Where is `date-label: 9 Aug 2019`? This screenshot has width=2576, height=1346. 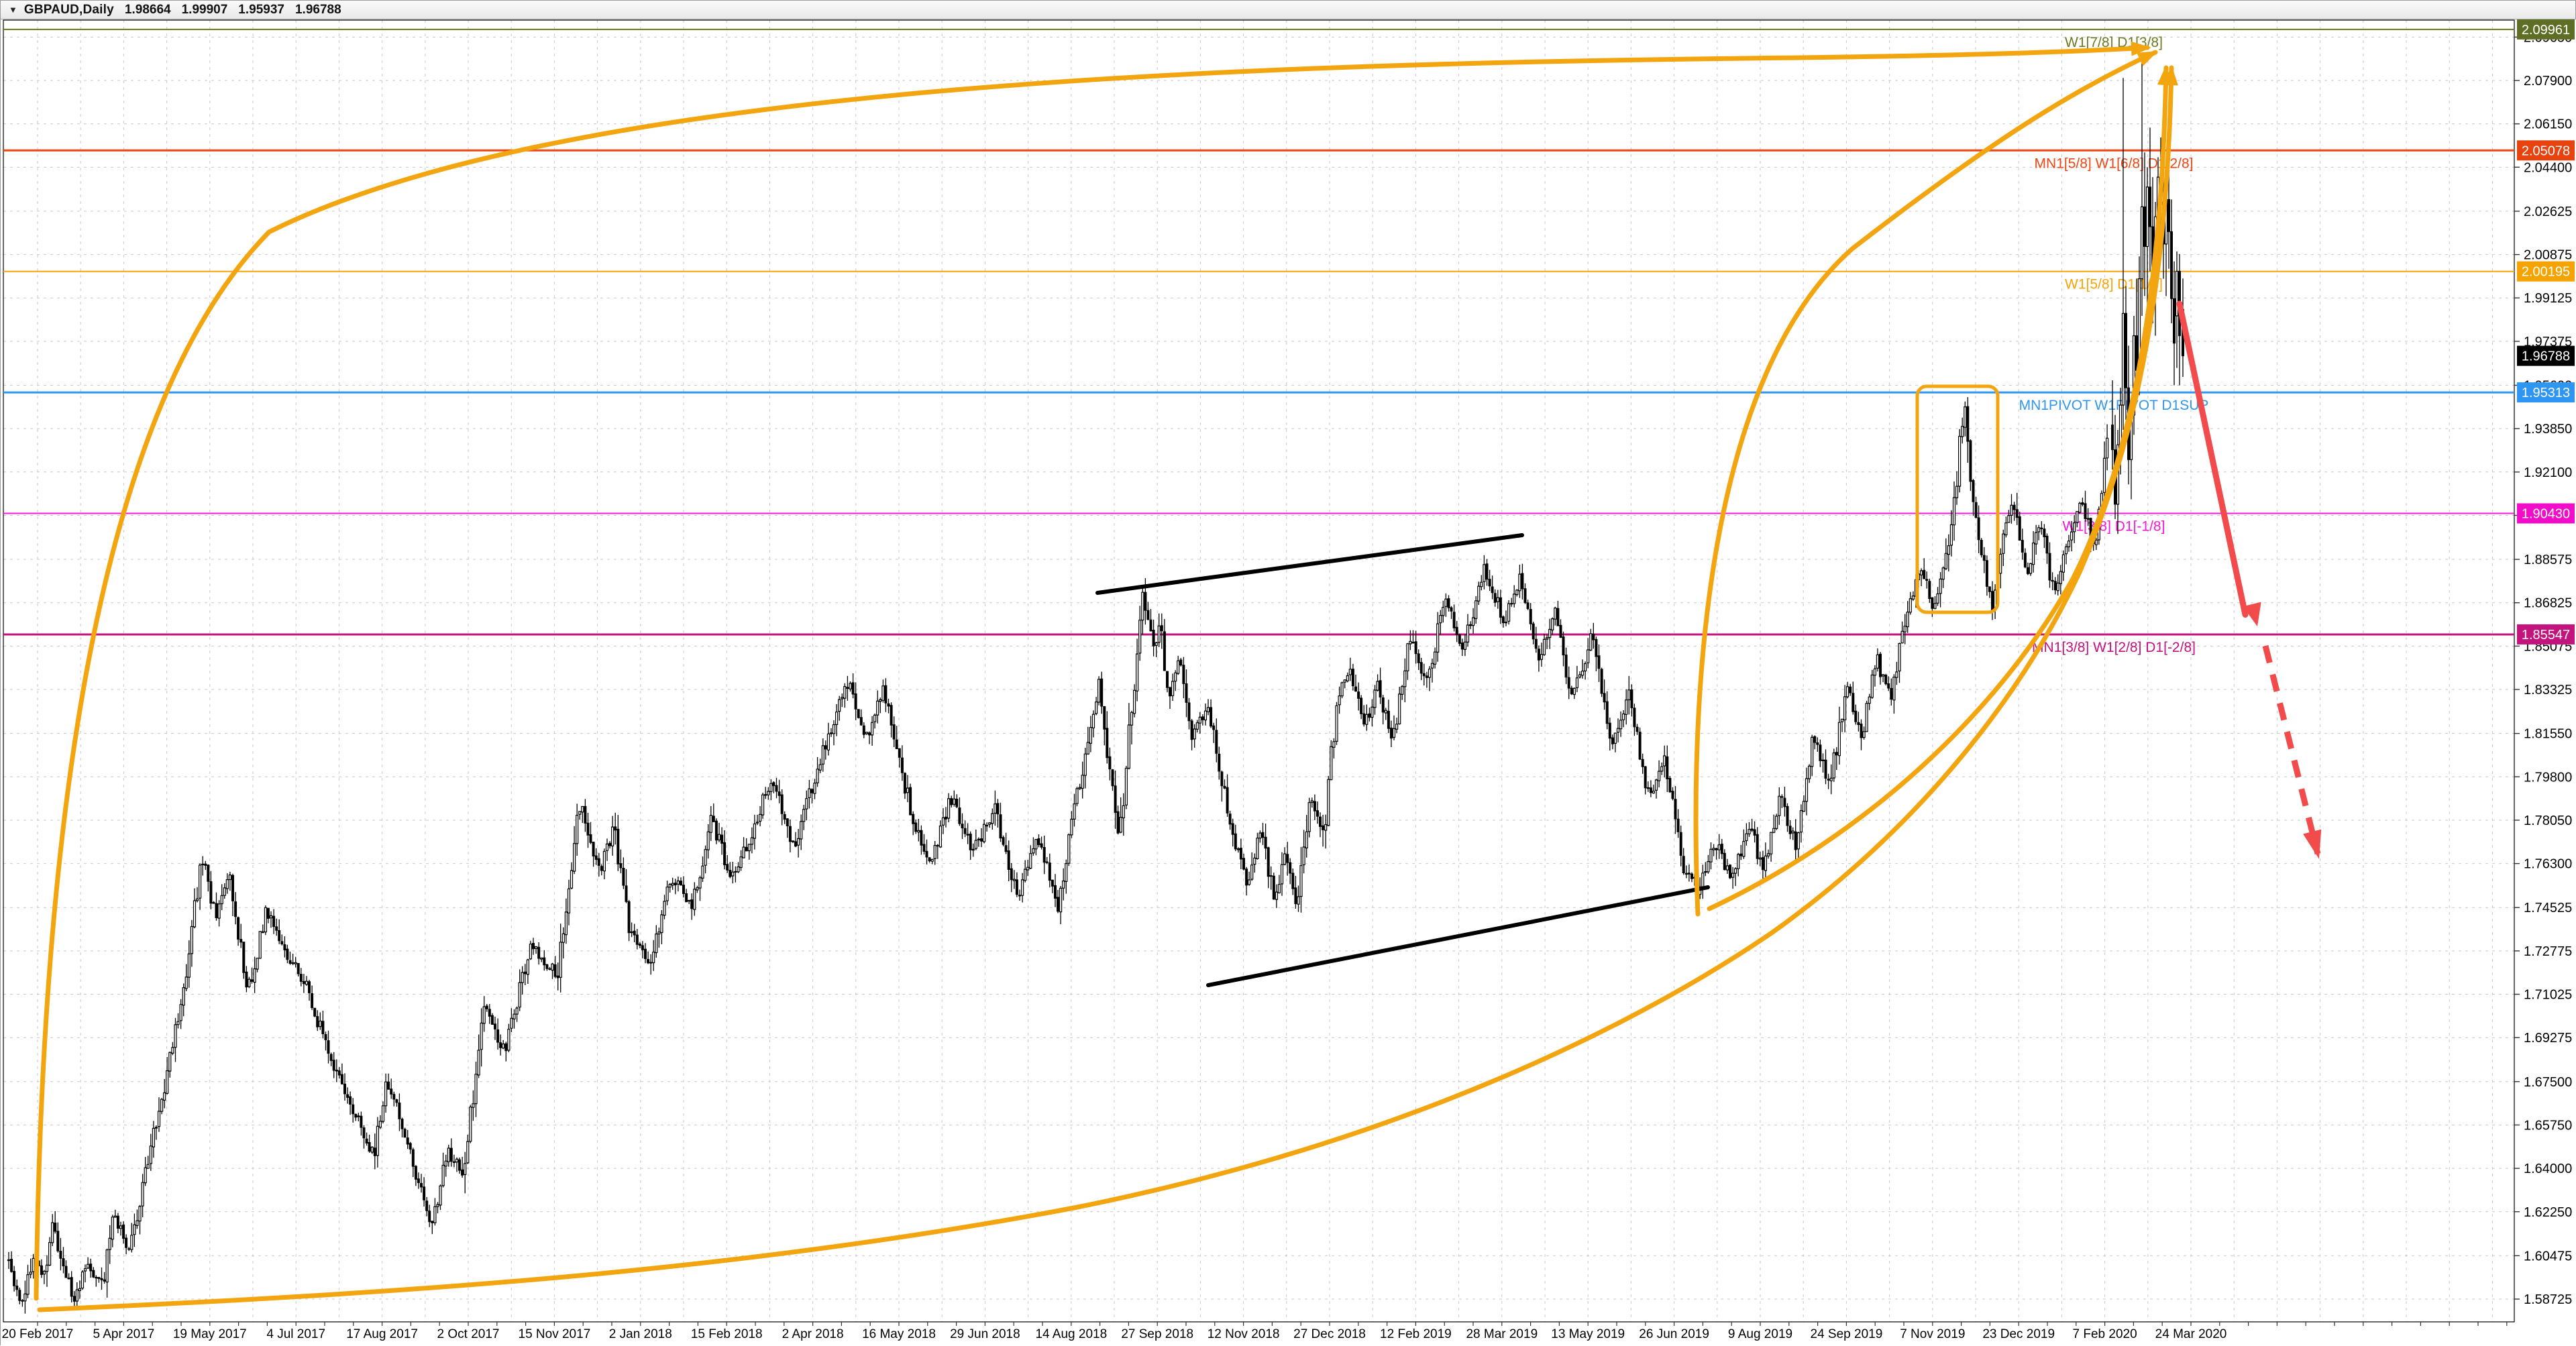 date-label: 9 Aug 2019 is located at coordinates (1760, 1334).